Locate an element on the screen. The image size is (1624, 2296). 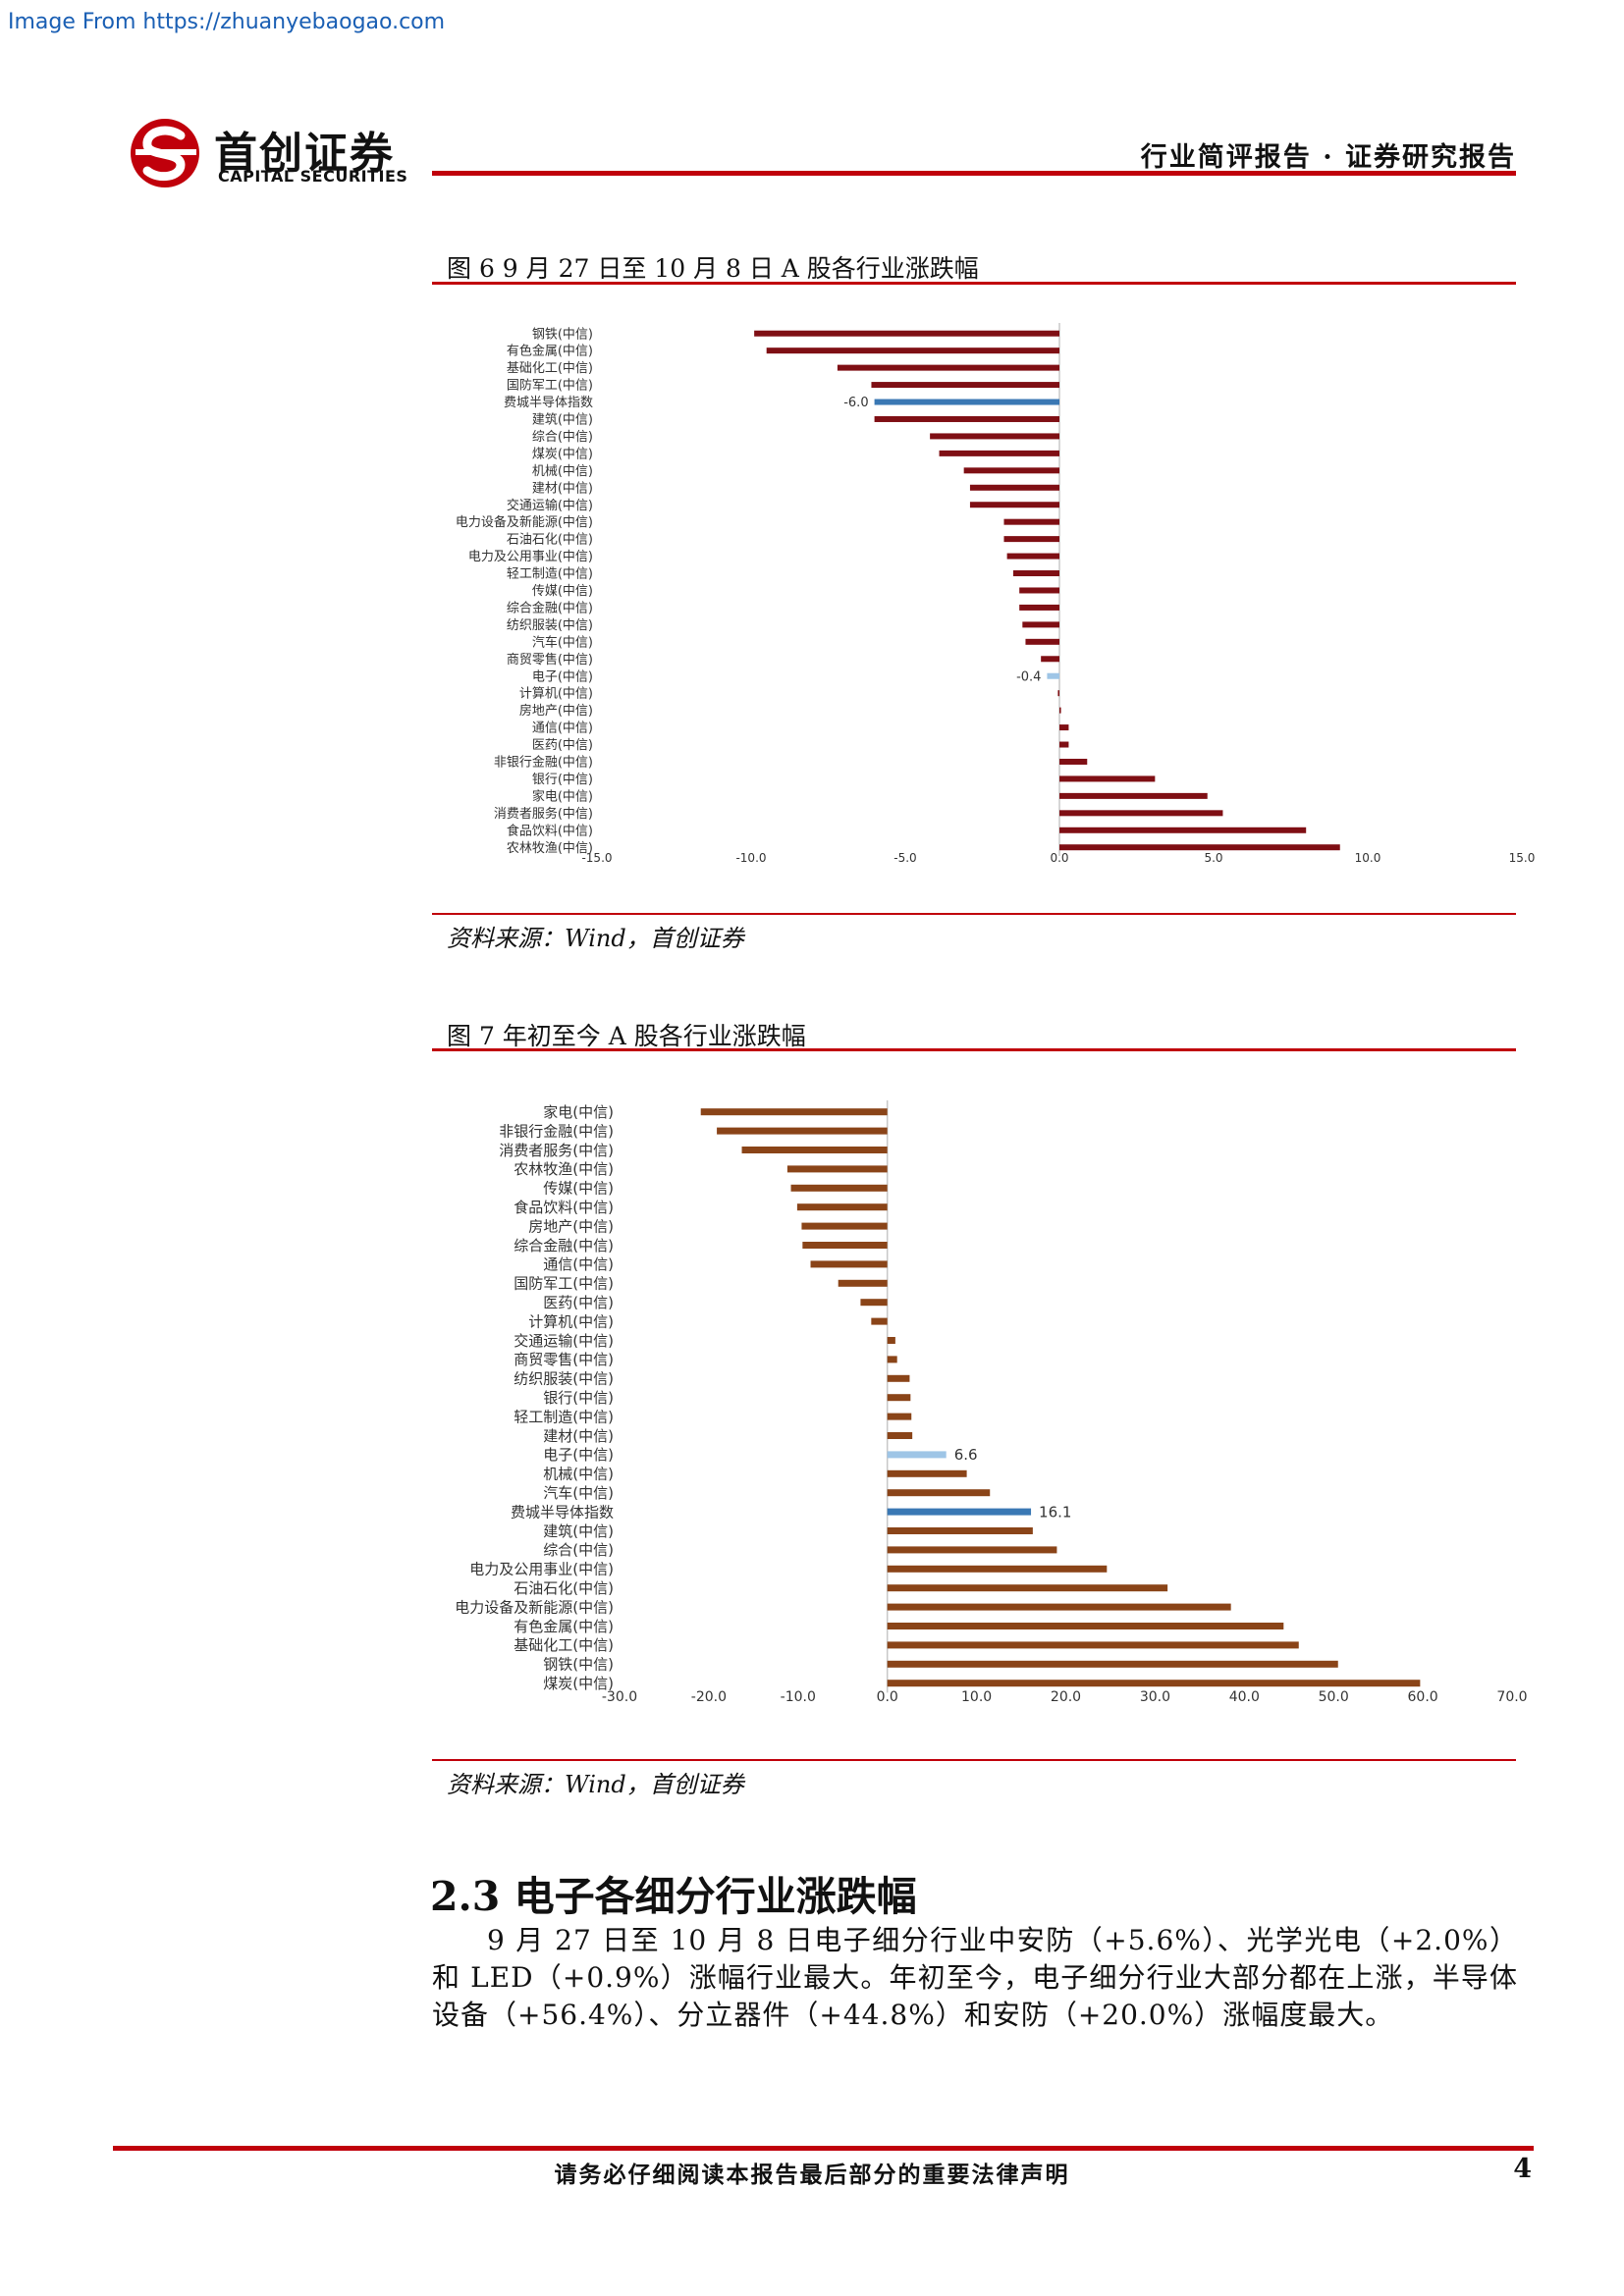
data-label: 6.6 is located at coordinates (966, 1455).